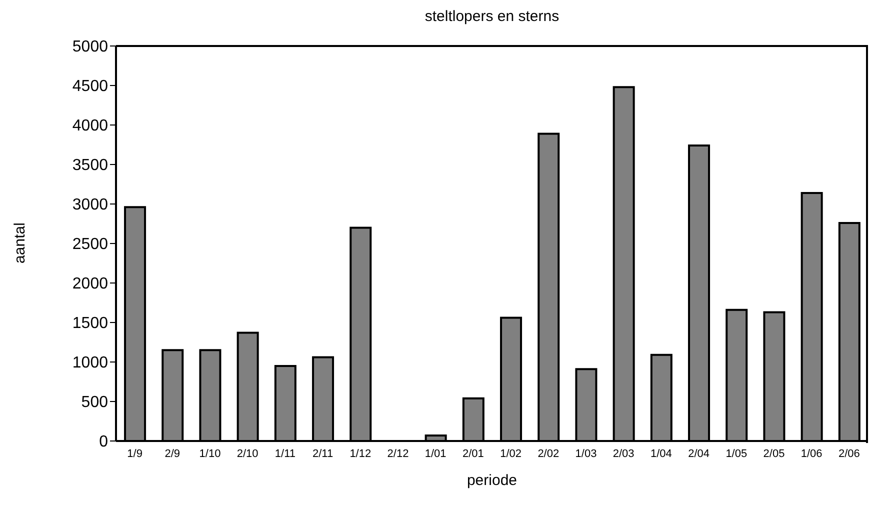 Image resolution: width=870 pixels, height=516 pixels. What do you see at coordinates (90, 126) in the screenshot?
I see `y-tick-label: 4000` at bounding box center [90, 126].